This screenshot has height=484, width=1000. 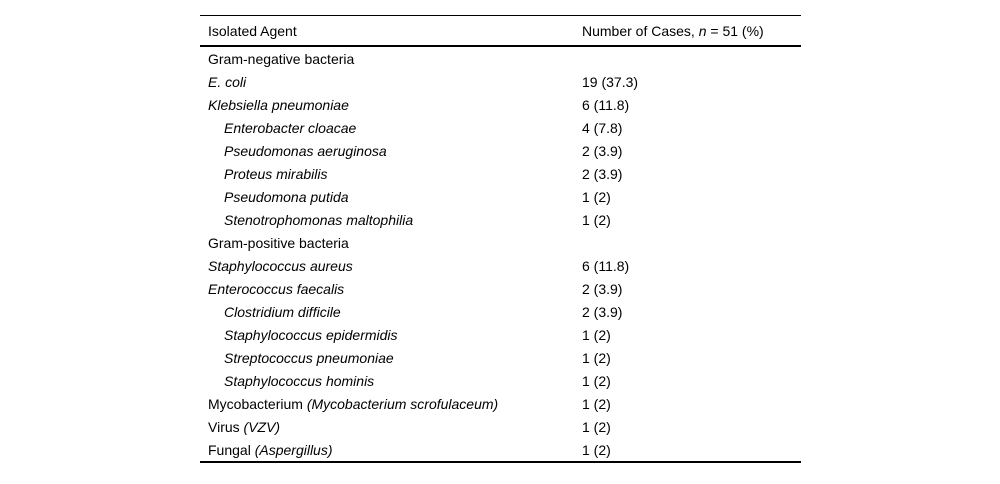 I want to click on agent-name: Virus, so click(x=226, y=426).